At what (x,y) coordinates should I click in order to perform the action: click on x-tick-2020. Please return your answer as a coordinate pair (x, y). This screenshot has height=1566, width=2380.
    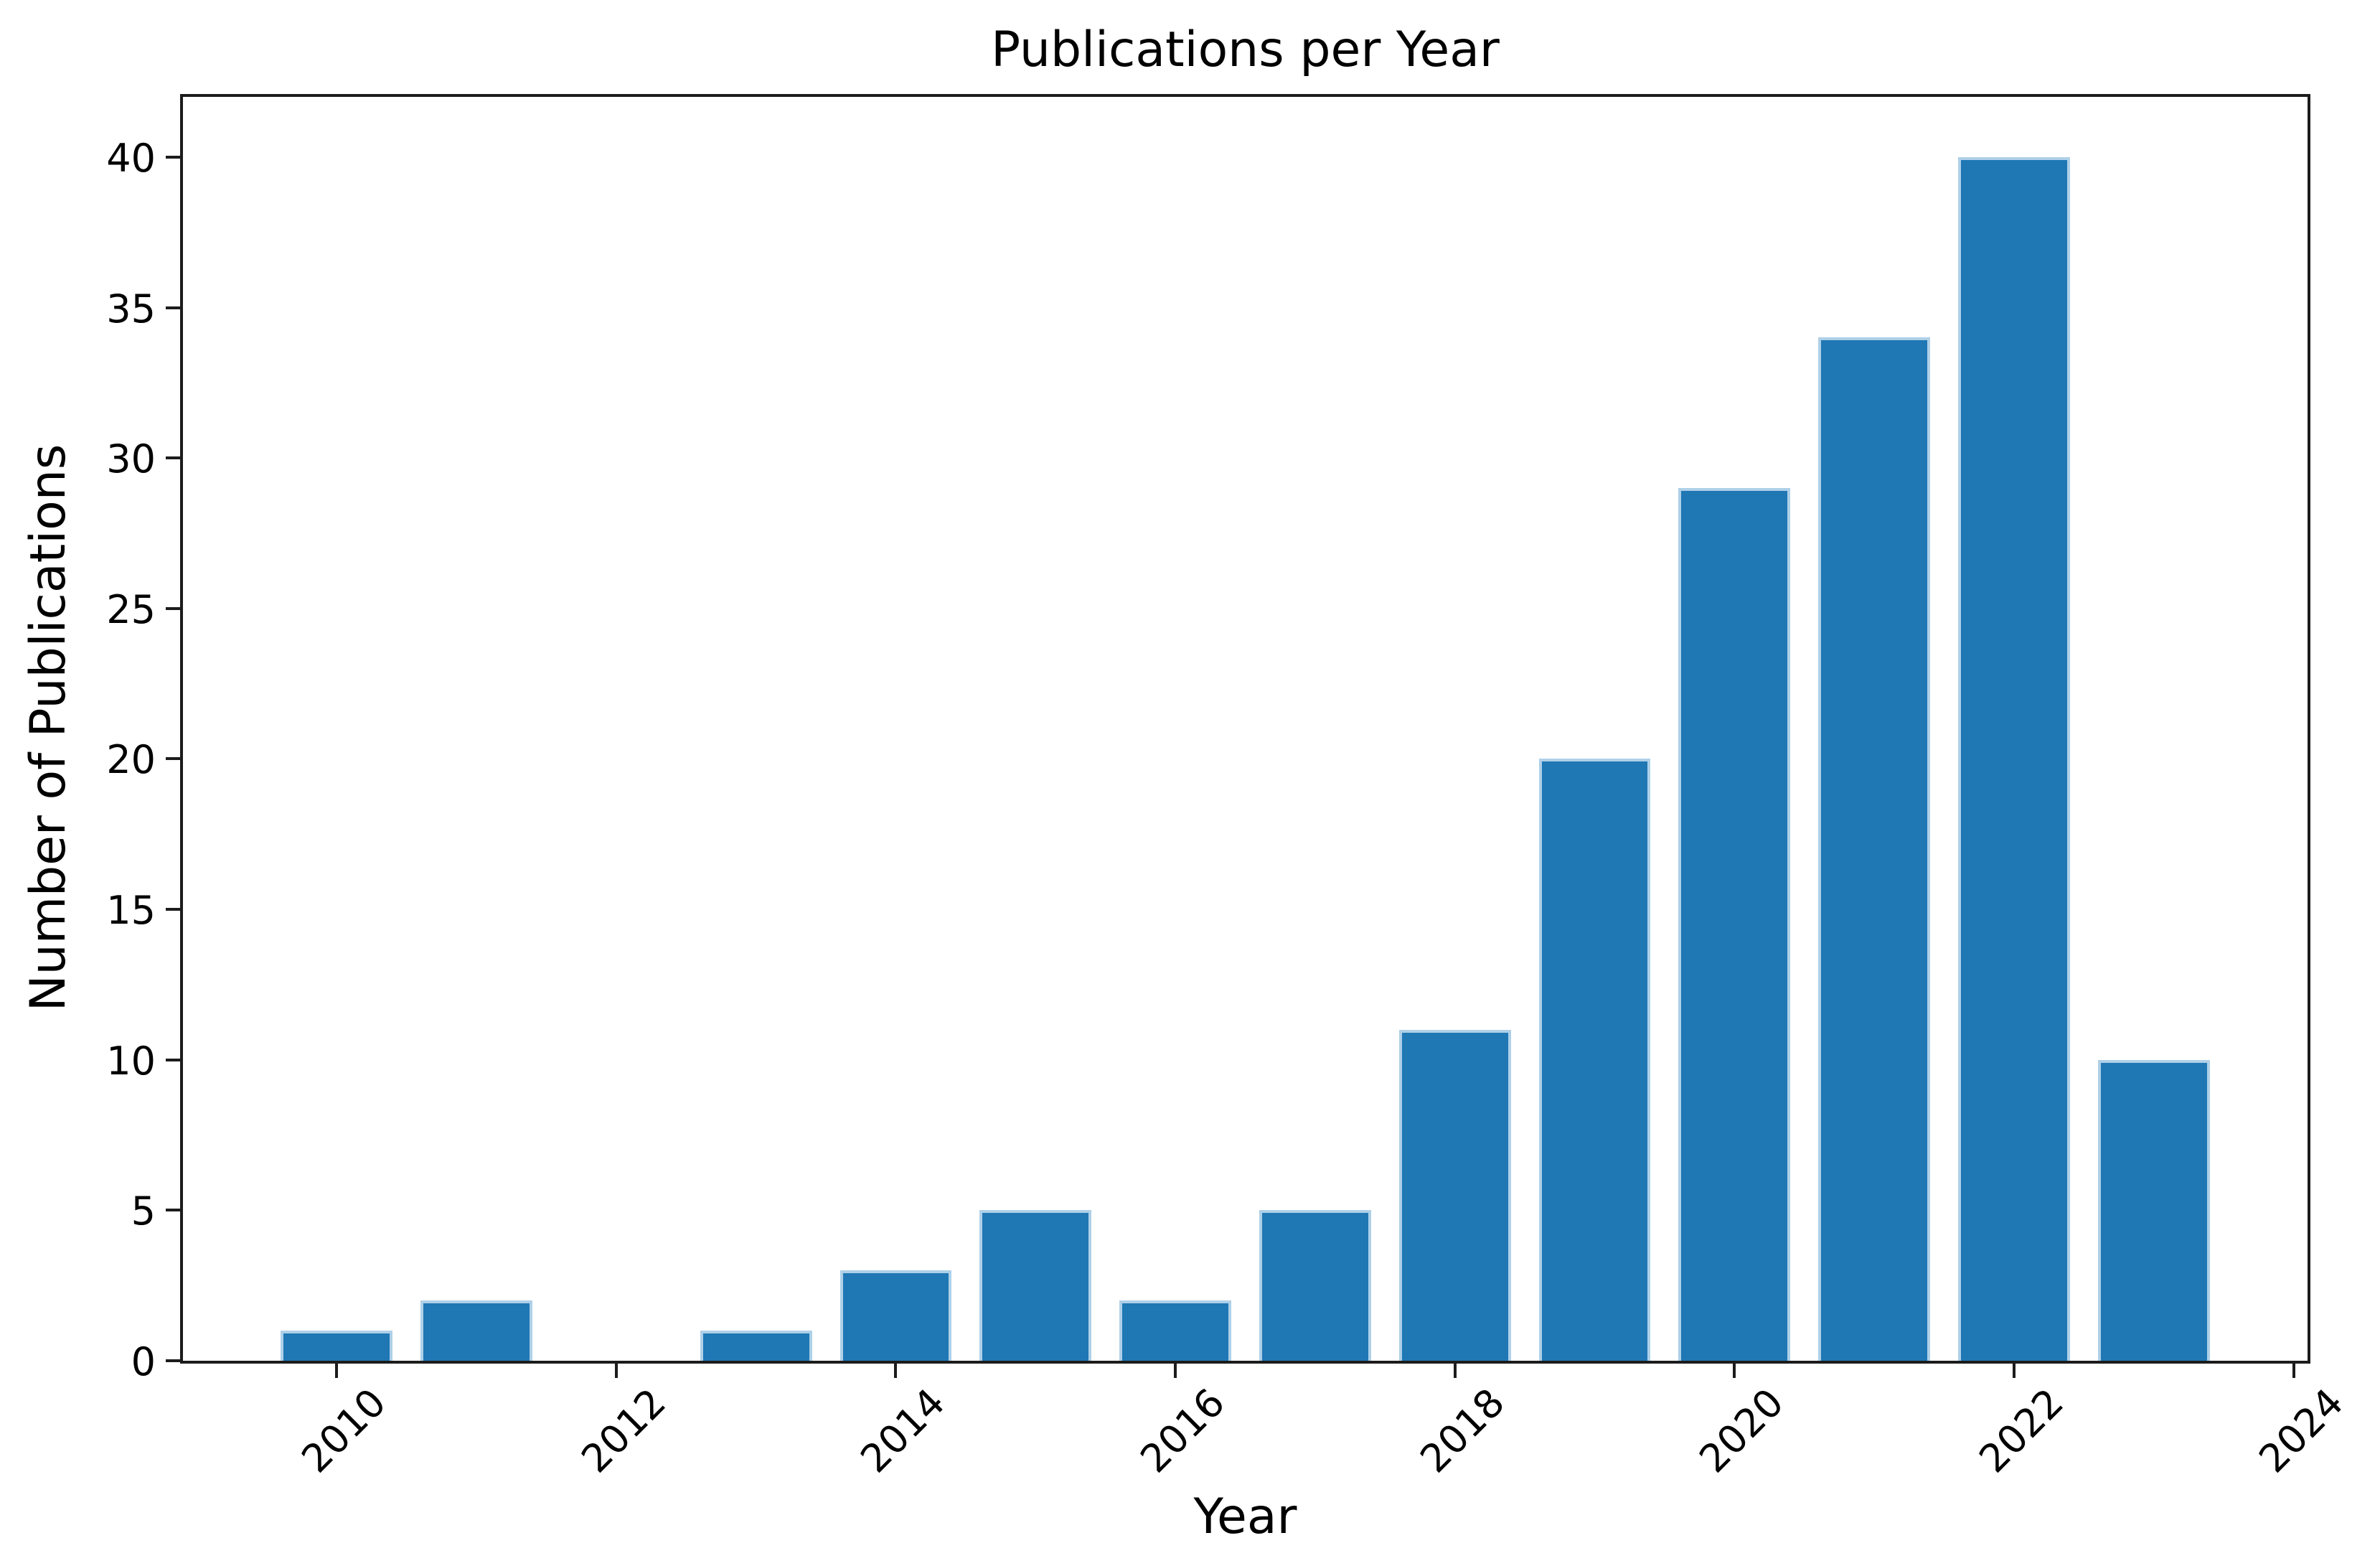
    Looking at the image, I should click on (1735, 1371).